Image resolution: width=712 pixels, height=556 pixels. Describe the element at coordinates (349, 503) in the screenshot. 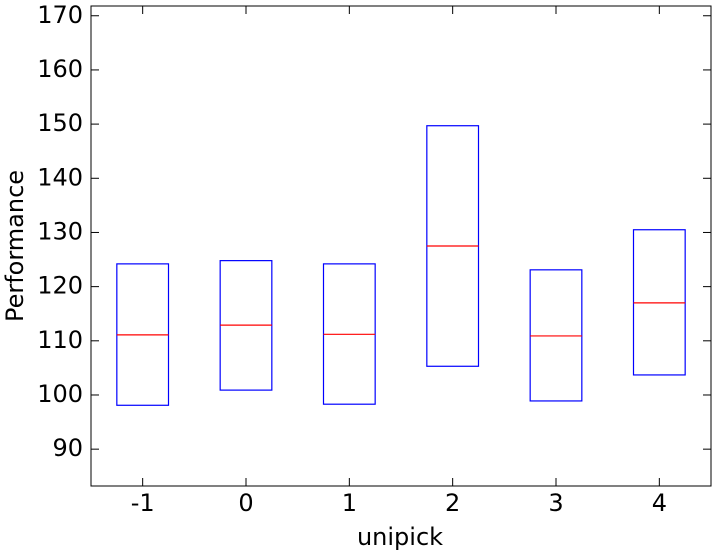

I see `x-tick-label: 1` at that location.